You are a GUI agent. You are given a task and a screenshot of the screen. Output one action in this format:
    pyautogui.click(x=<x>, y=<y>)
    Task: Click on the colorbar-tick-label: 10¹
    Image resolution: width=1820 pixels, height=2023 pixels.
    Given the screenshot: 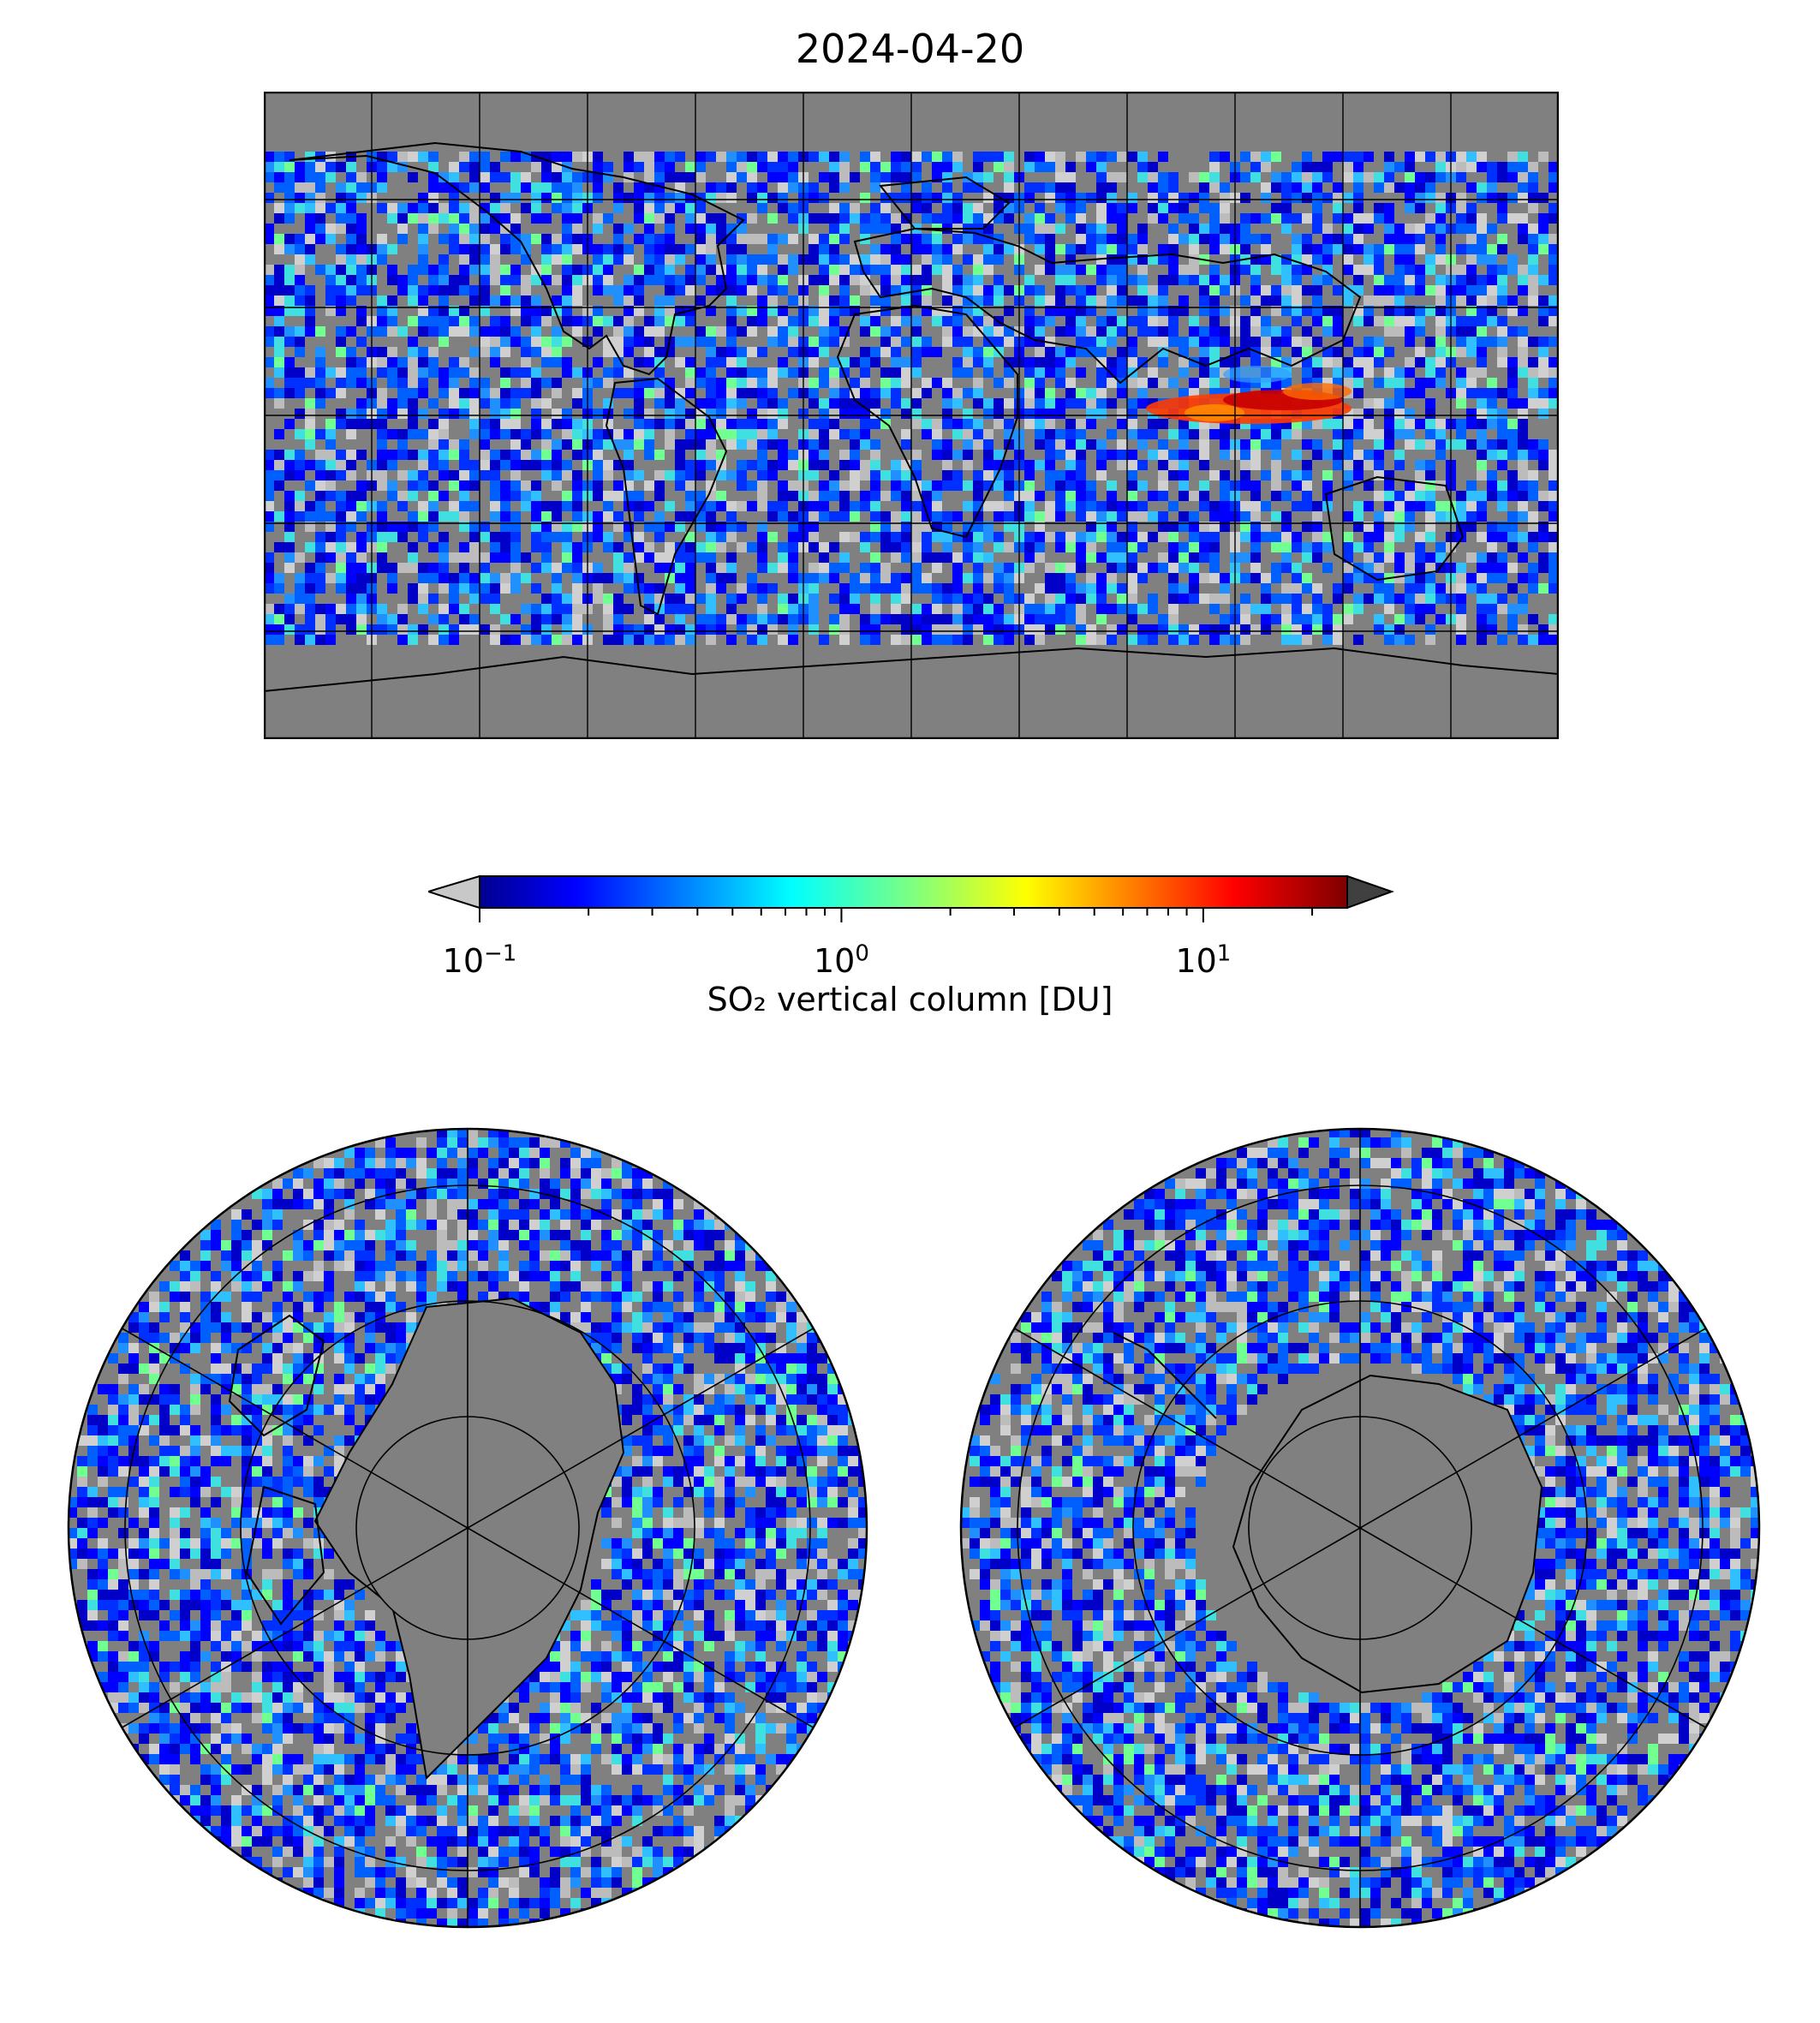 What is the action you would take?
    pyautogui.click(x=1203, y=960)
    